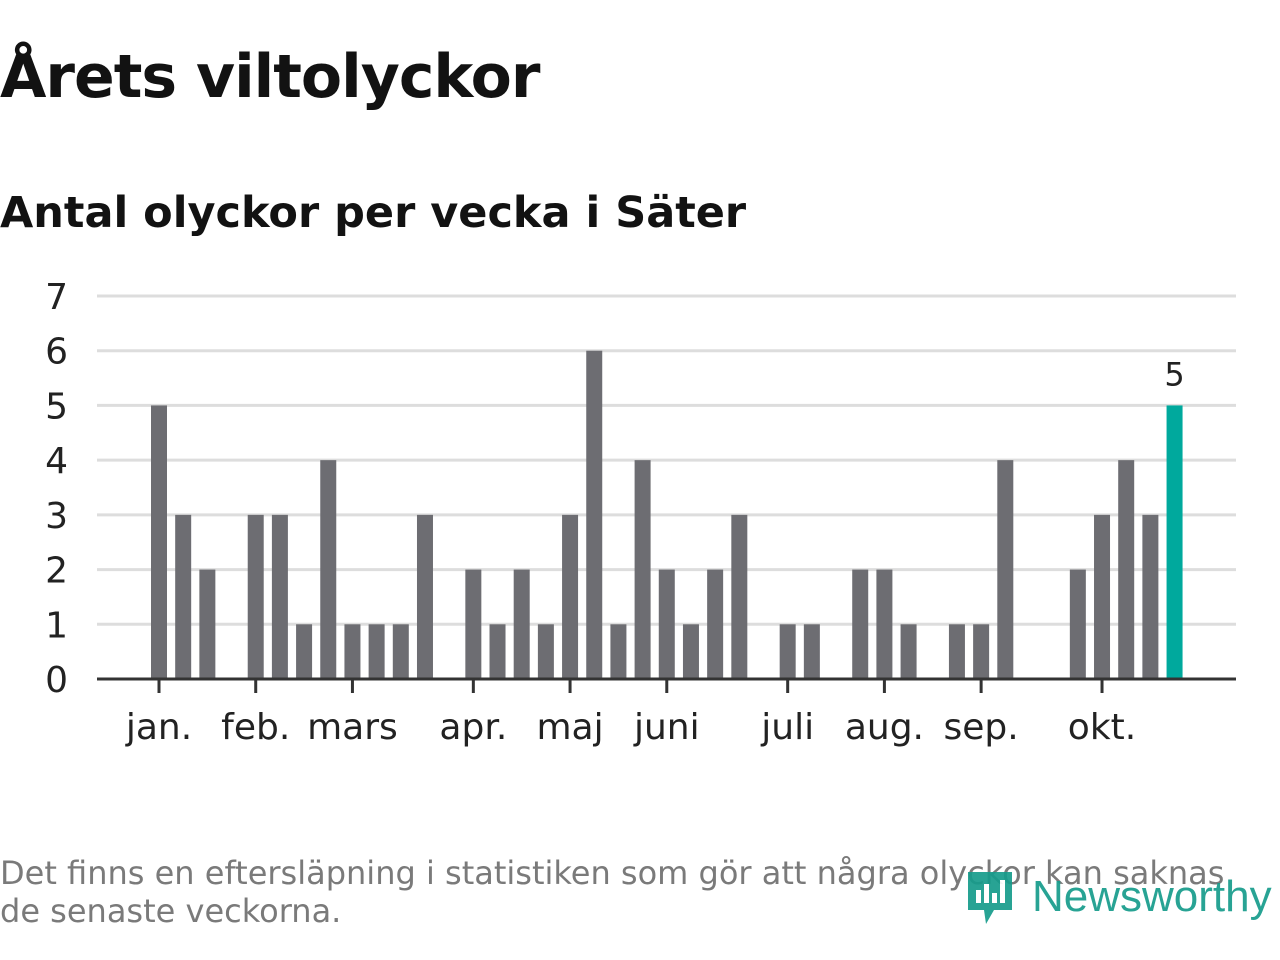  What do you see at coordinates (56, 516) in the screenshot?
I see `y-tick-label: 3` at bounding box center [56, 516].